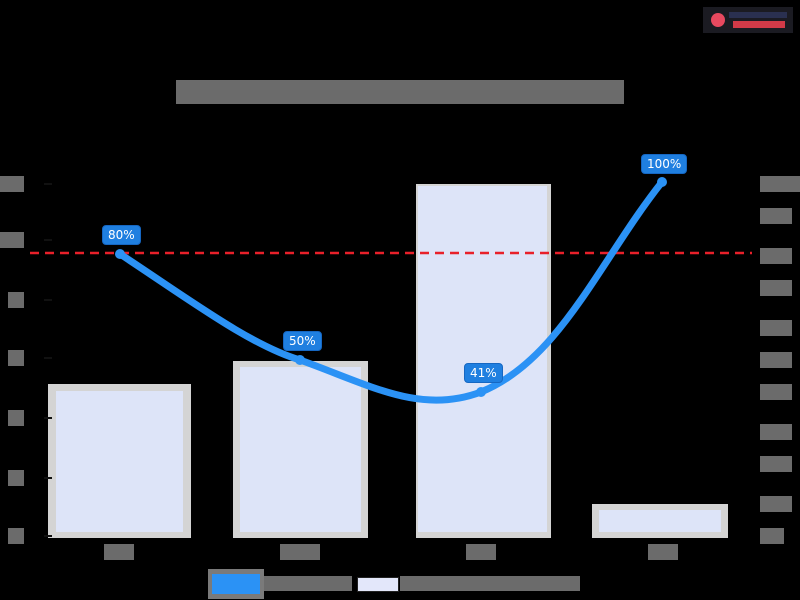 This screenshot has width=800, height=600. I want to click on x-axis-label: [cat 3], so click(481, 552).